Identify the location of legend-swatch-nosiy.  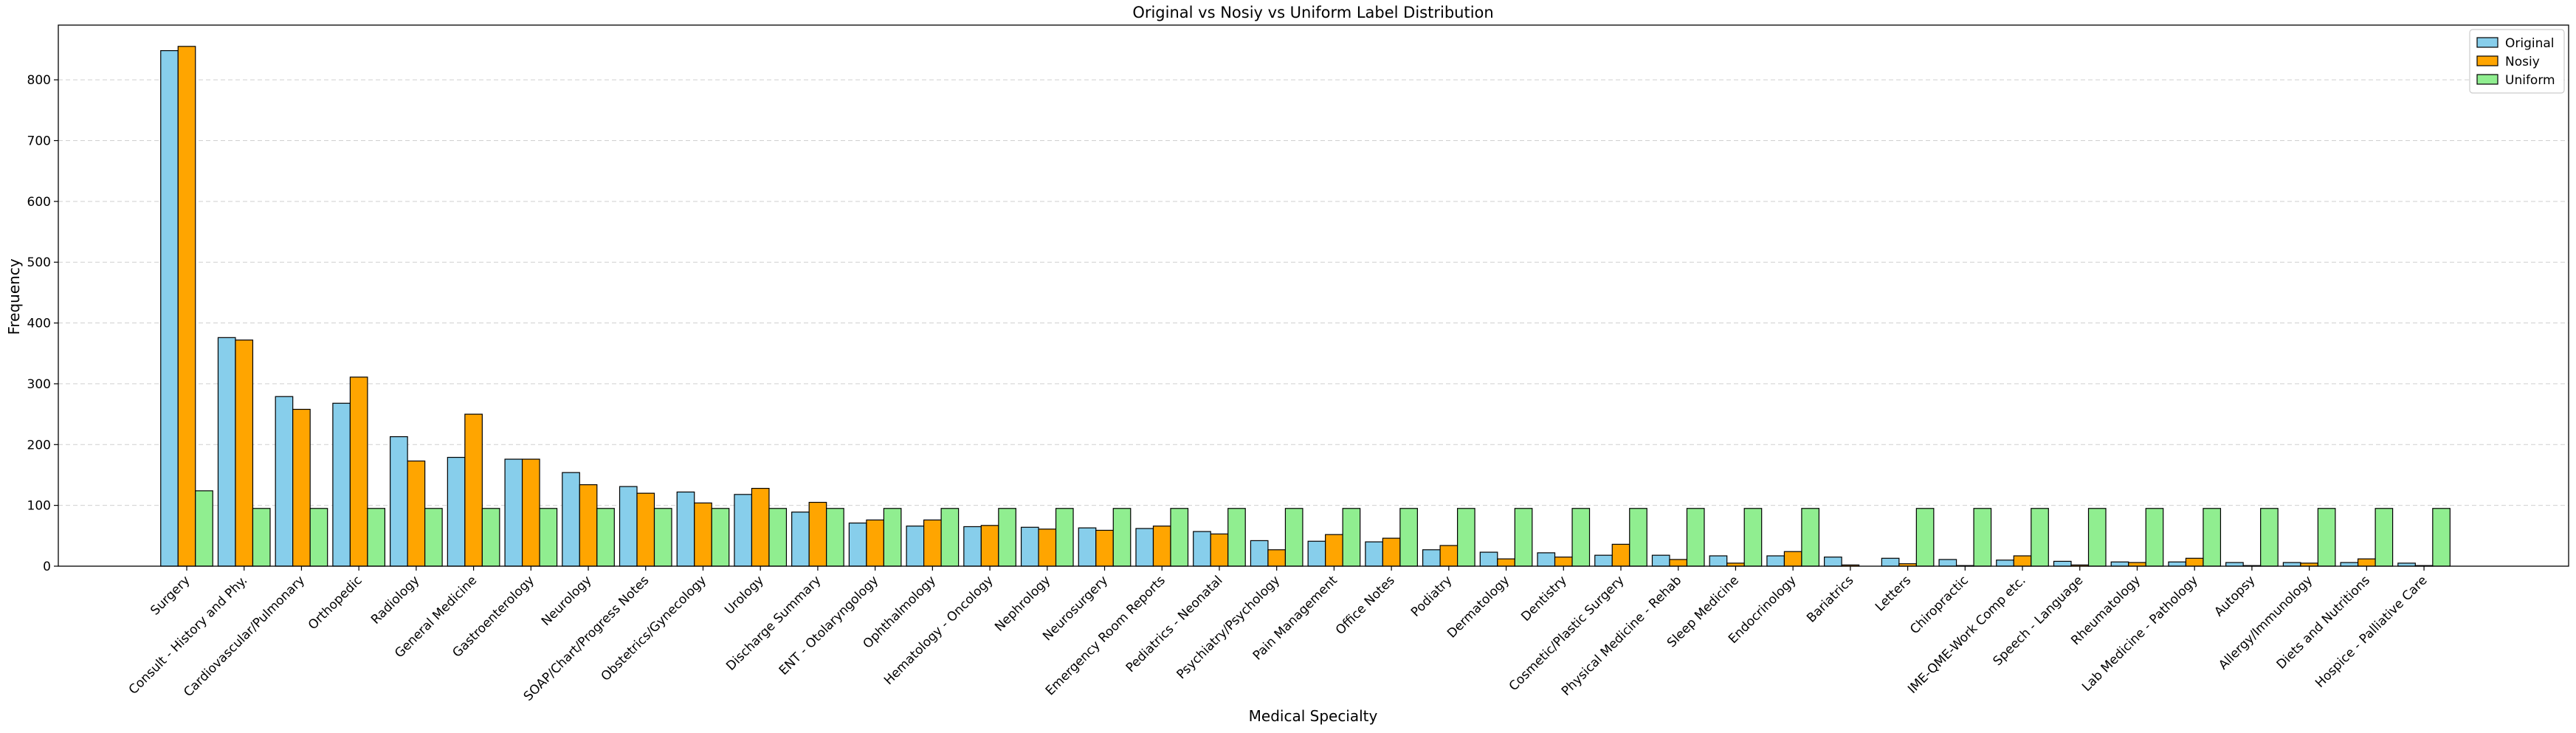
(2487, 61).